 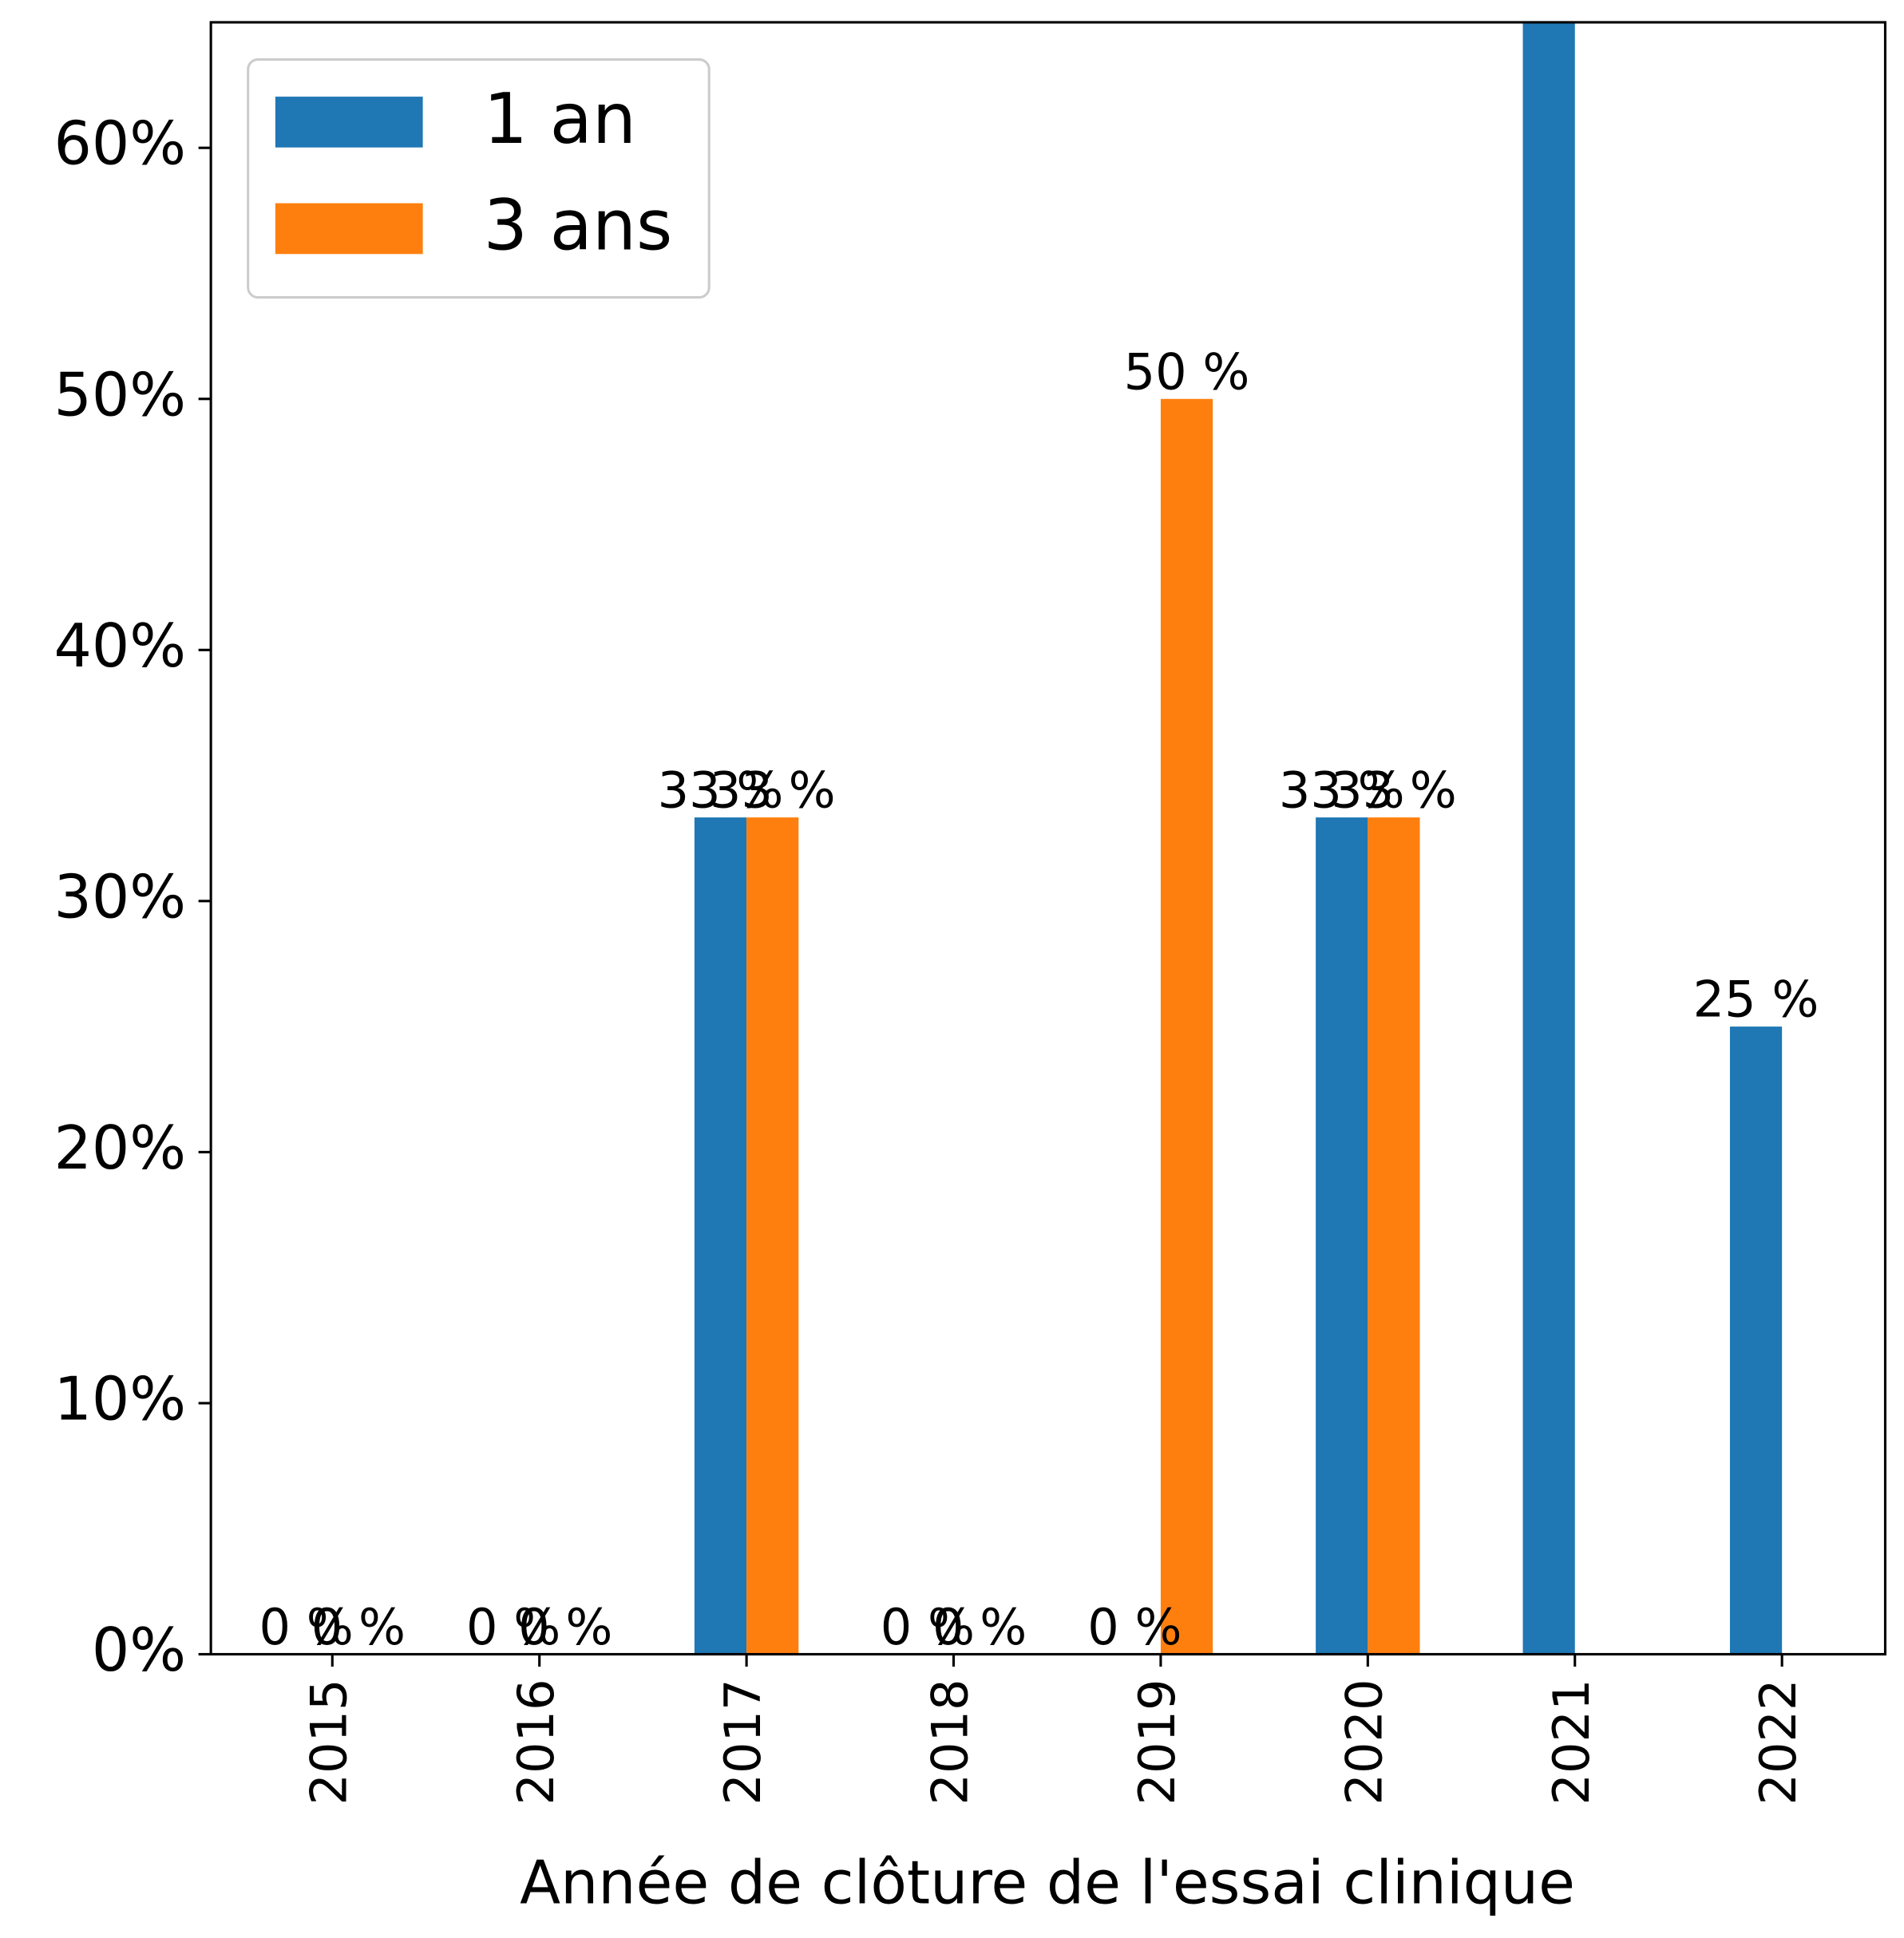 I want to click on x-tick-label: 2016, so click(x=536, y=1743).